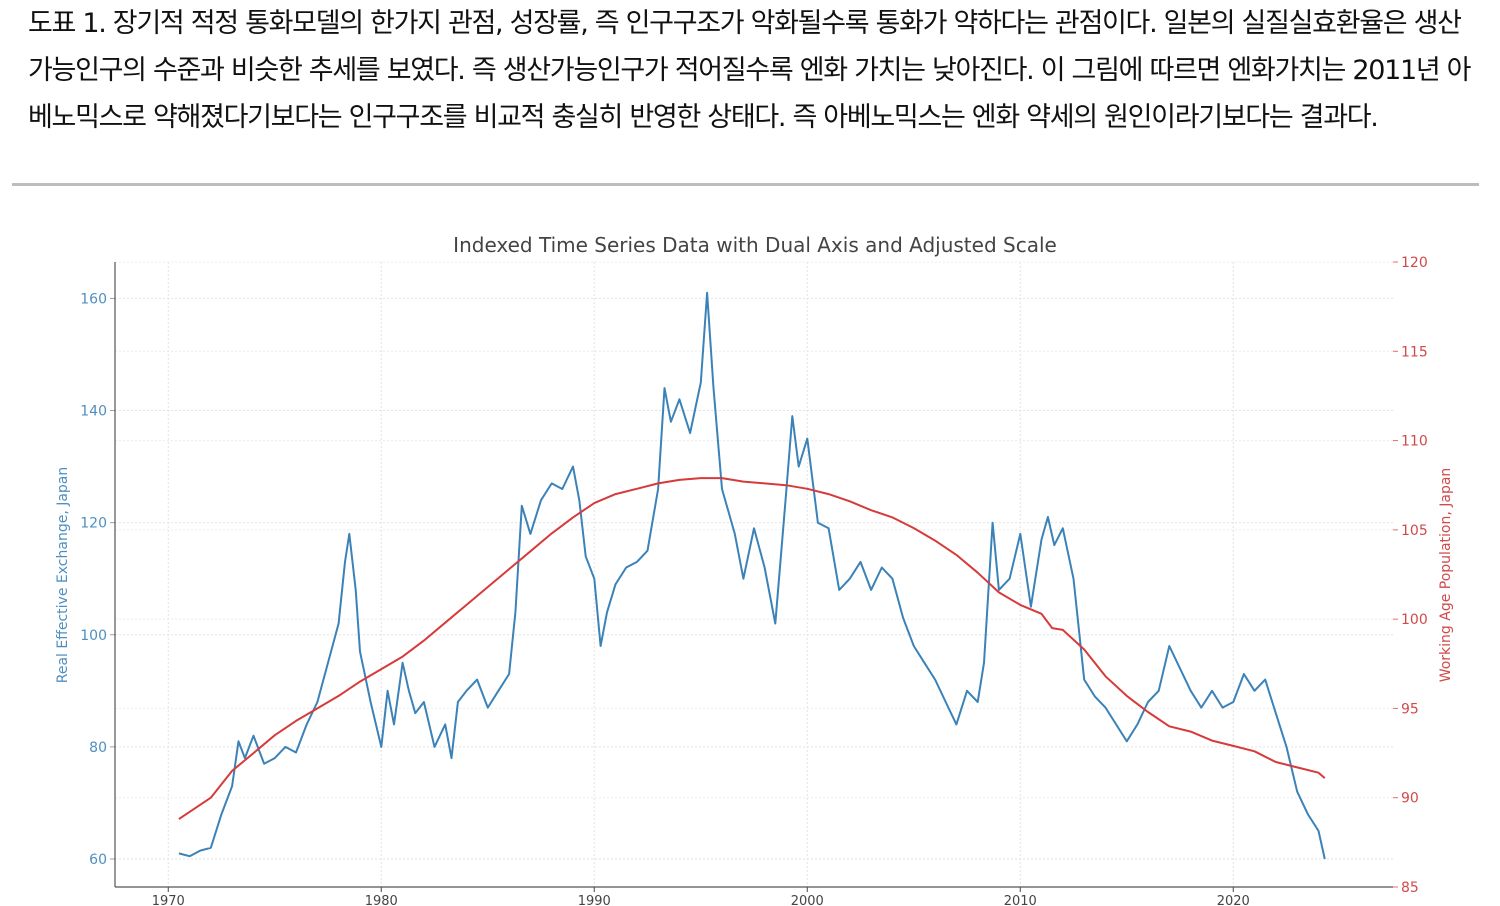 This screenshot has height=906, width=1500. What do you see at coordinates (93, 299) in the screenshot?
I see `left-tick-label: 160` at bounding box center [93, 299].